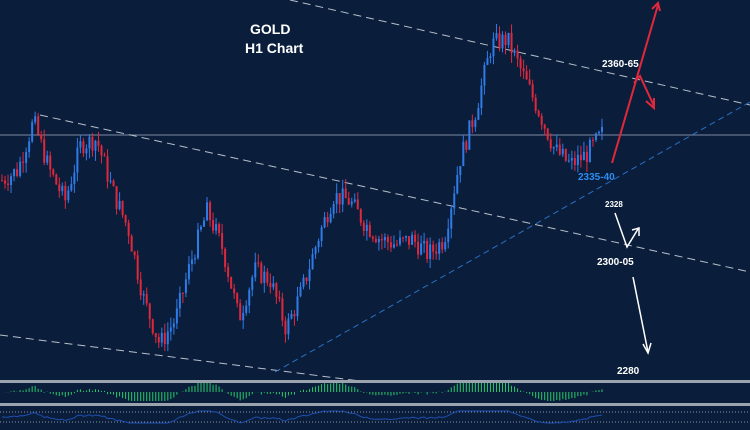 This screenshot has height=430, width=750. I want to click on white-arrow-down, so click(640, 314).